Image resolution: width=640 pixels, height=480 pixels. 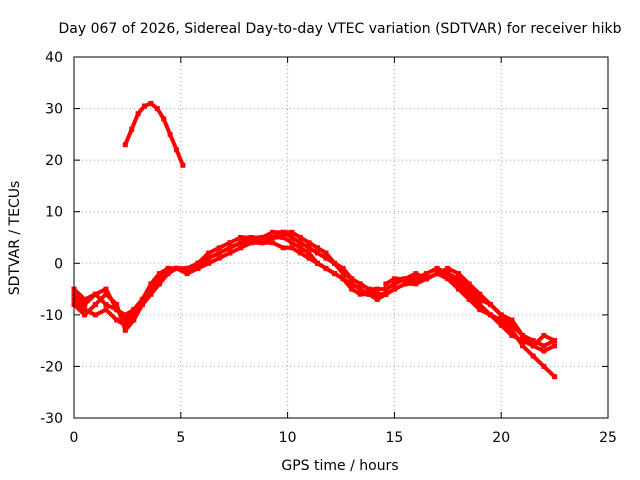 I want to click on y-axis-label: SDTVAR / TECUs, so click(x=15, y=238).